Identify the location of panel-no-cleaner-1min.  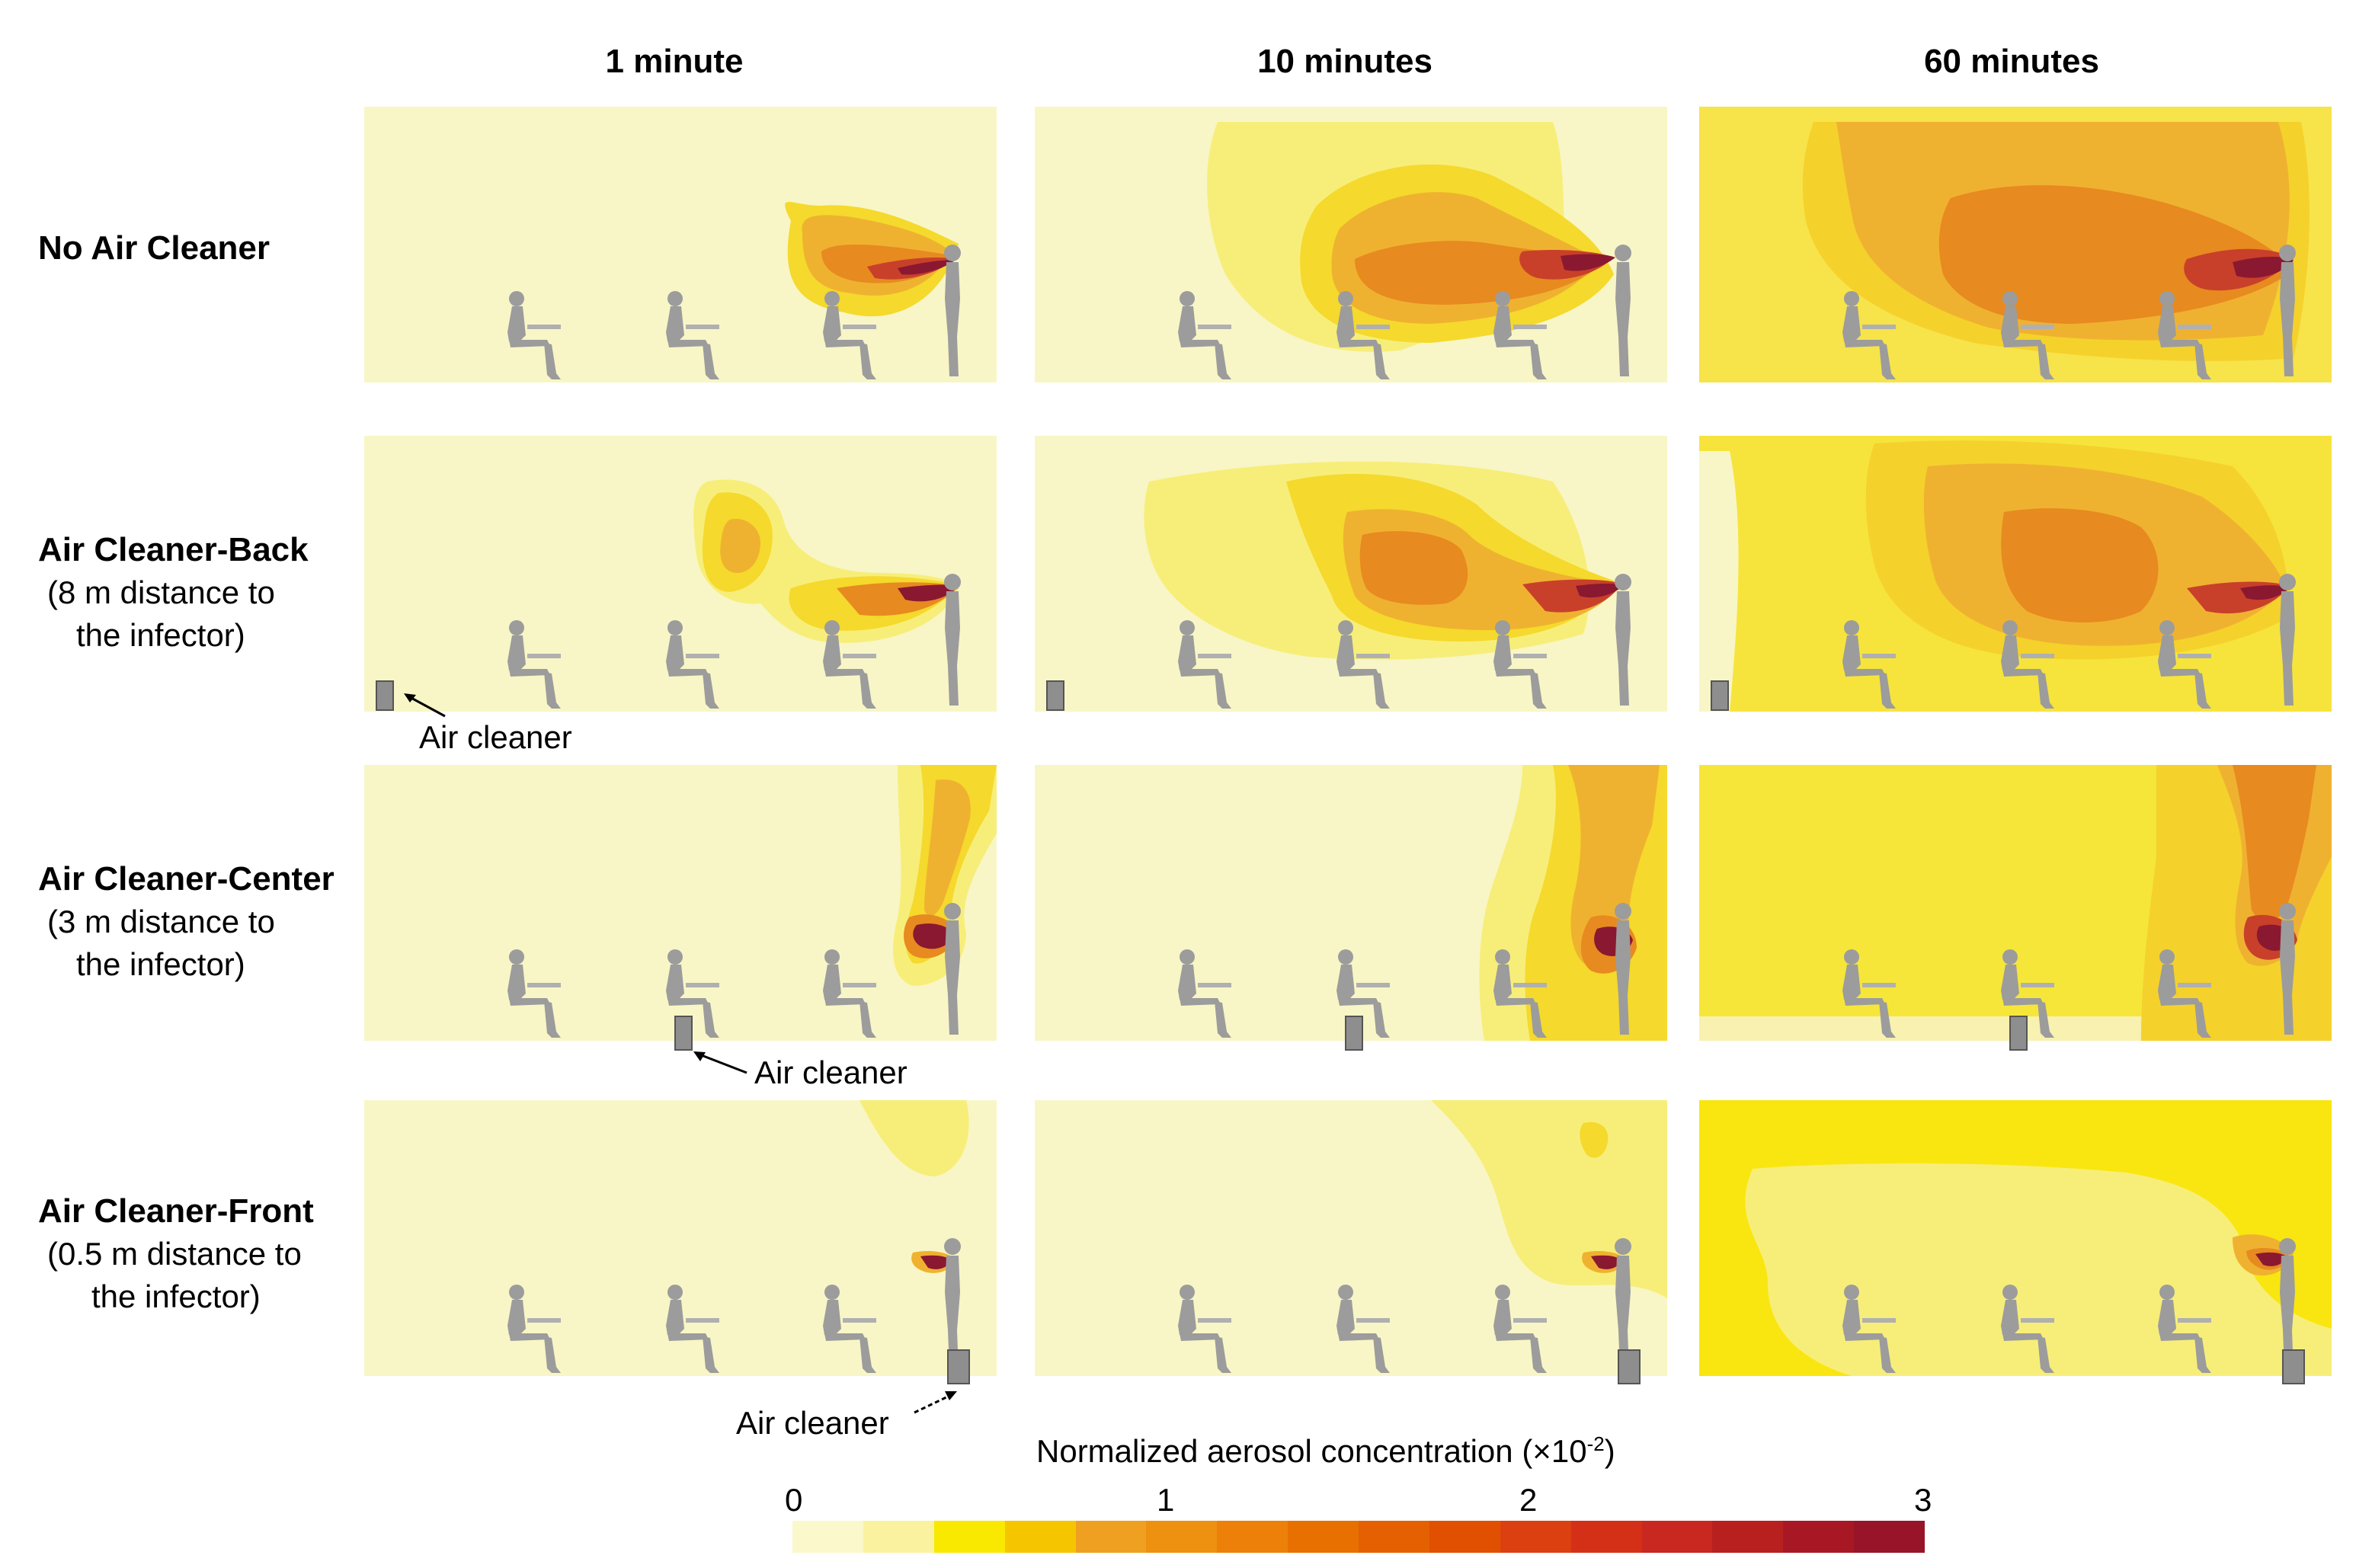
(681, 244).